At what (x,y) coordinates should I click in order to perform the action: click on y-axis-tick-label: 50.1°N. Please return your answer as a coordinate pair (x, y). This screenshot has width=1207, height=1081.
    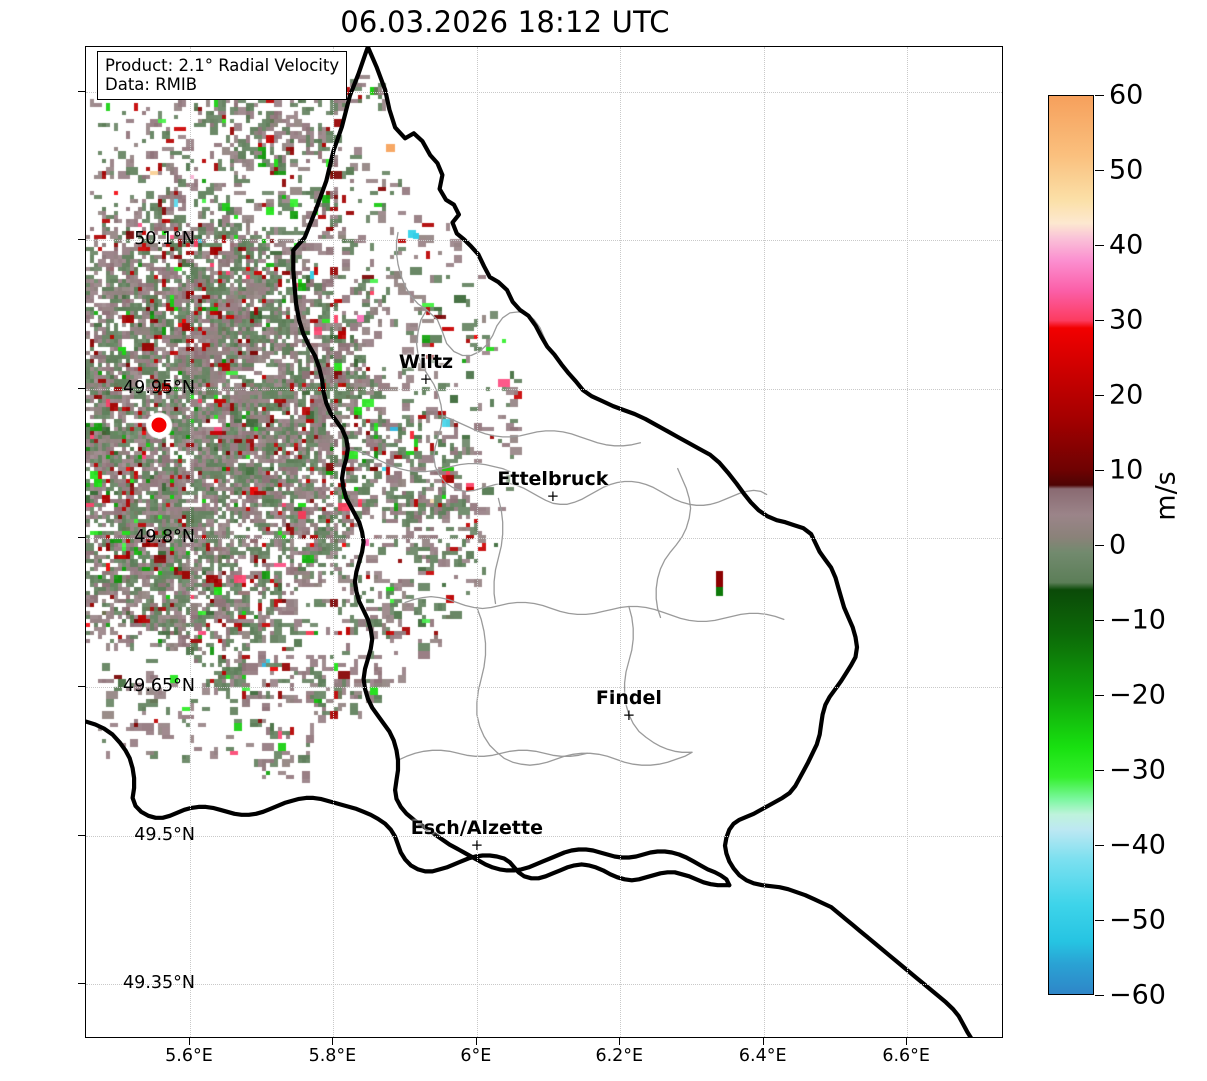
    Looking at the image, I should click on (164, 239).